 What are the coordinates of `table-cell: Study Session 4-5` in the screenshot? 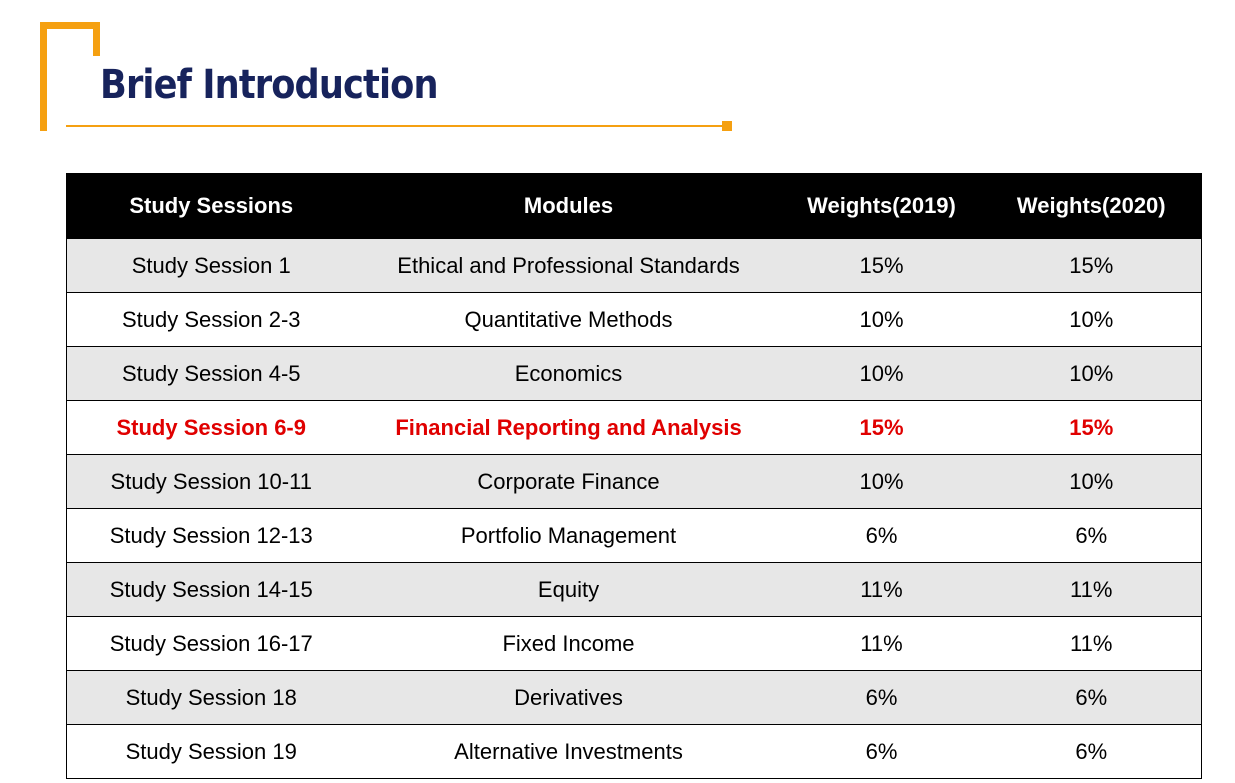 It's located at (211, 373).